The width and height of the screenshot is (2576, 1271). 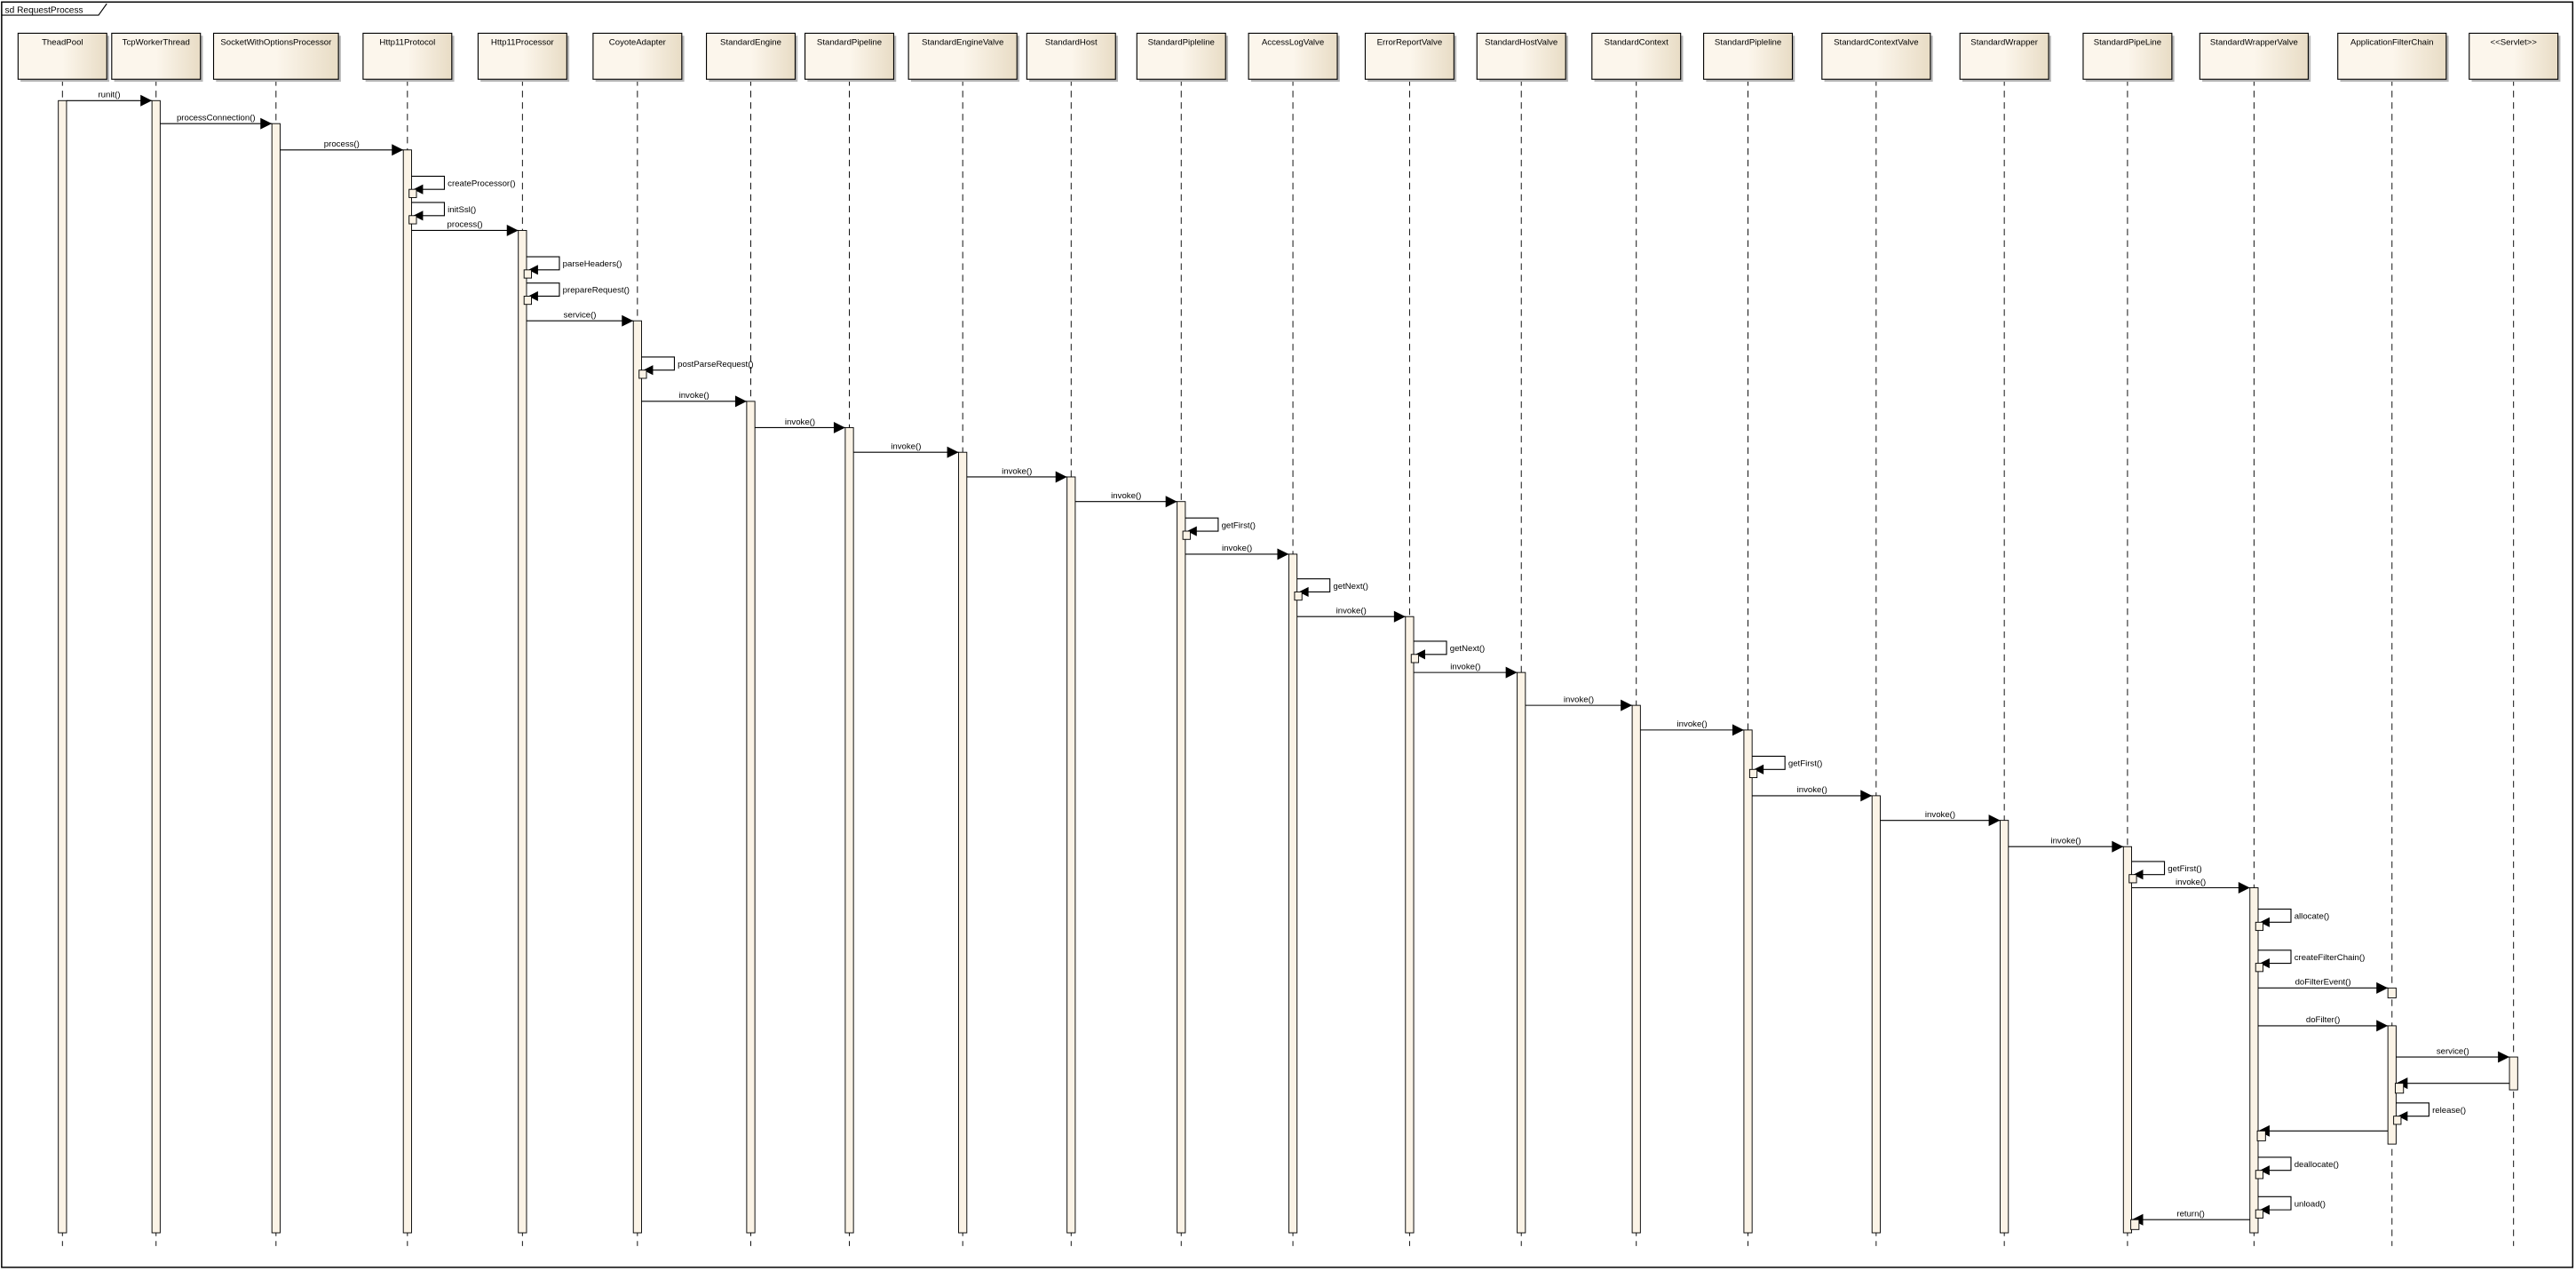 I want to click on message-label: createFilterChain(), so click(x=2330, y=958).